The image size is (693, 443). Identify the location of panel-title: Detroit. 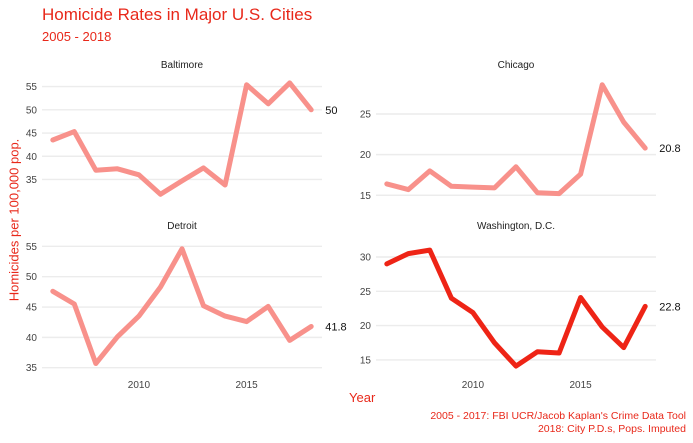
(182, 226).